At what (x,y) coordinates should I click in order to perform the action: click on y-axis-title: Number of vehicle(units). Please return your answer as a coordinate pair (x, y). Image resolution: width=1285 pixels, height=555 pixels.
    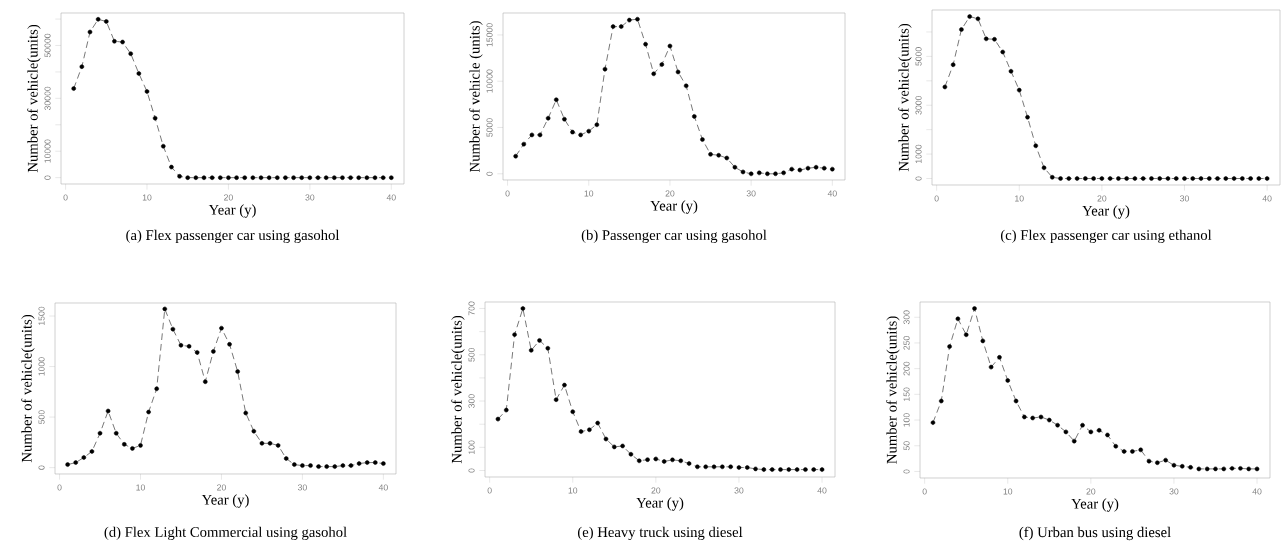
    Looking at the image, I should click on (28, 388).